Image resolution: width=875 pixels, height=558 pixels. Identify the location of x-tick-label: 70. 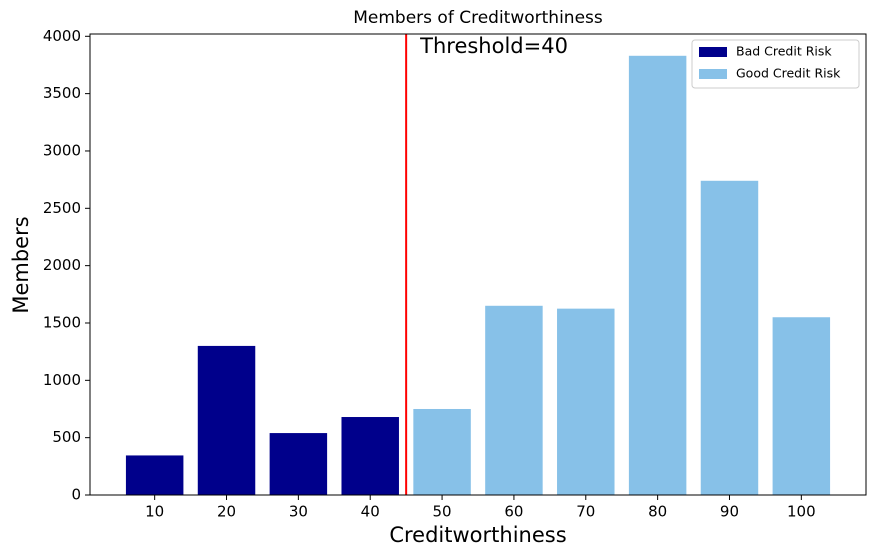
(585, 512).